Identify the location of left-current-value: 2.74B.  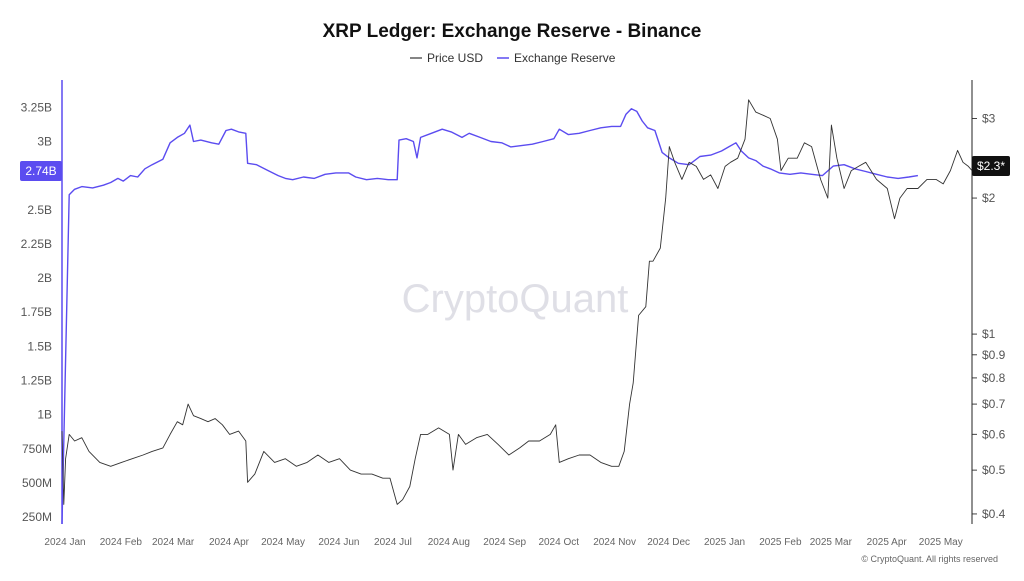
(40, 171).